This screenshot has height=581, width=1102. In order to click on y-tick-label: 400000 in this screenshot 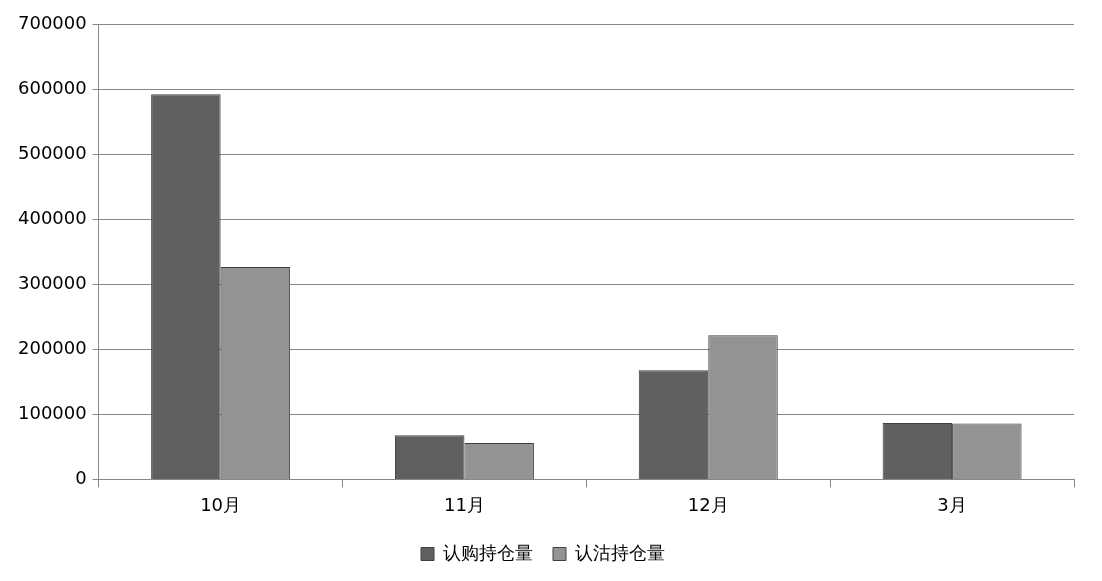, I will do `click(52, 218)`.